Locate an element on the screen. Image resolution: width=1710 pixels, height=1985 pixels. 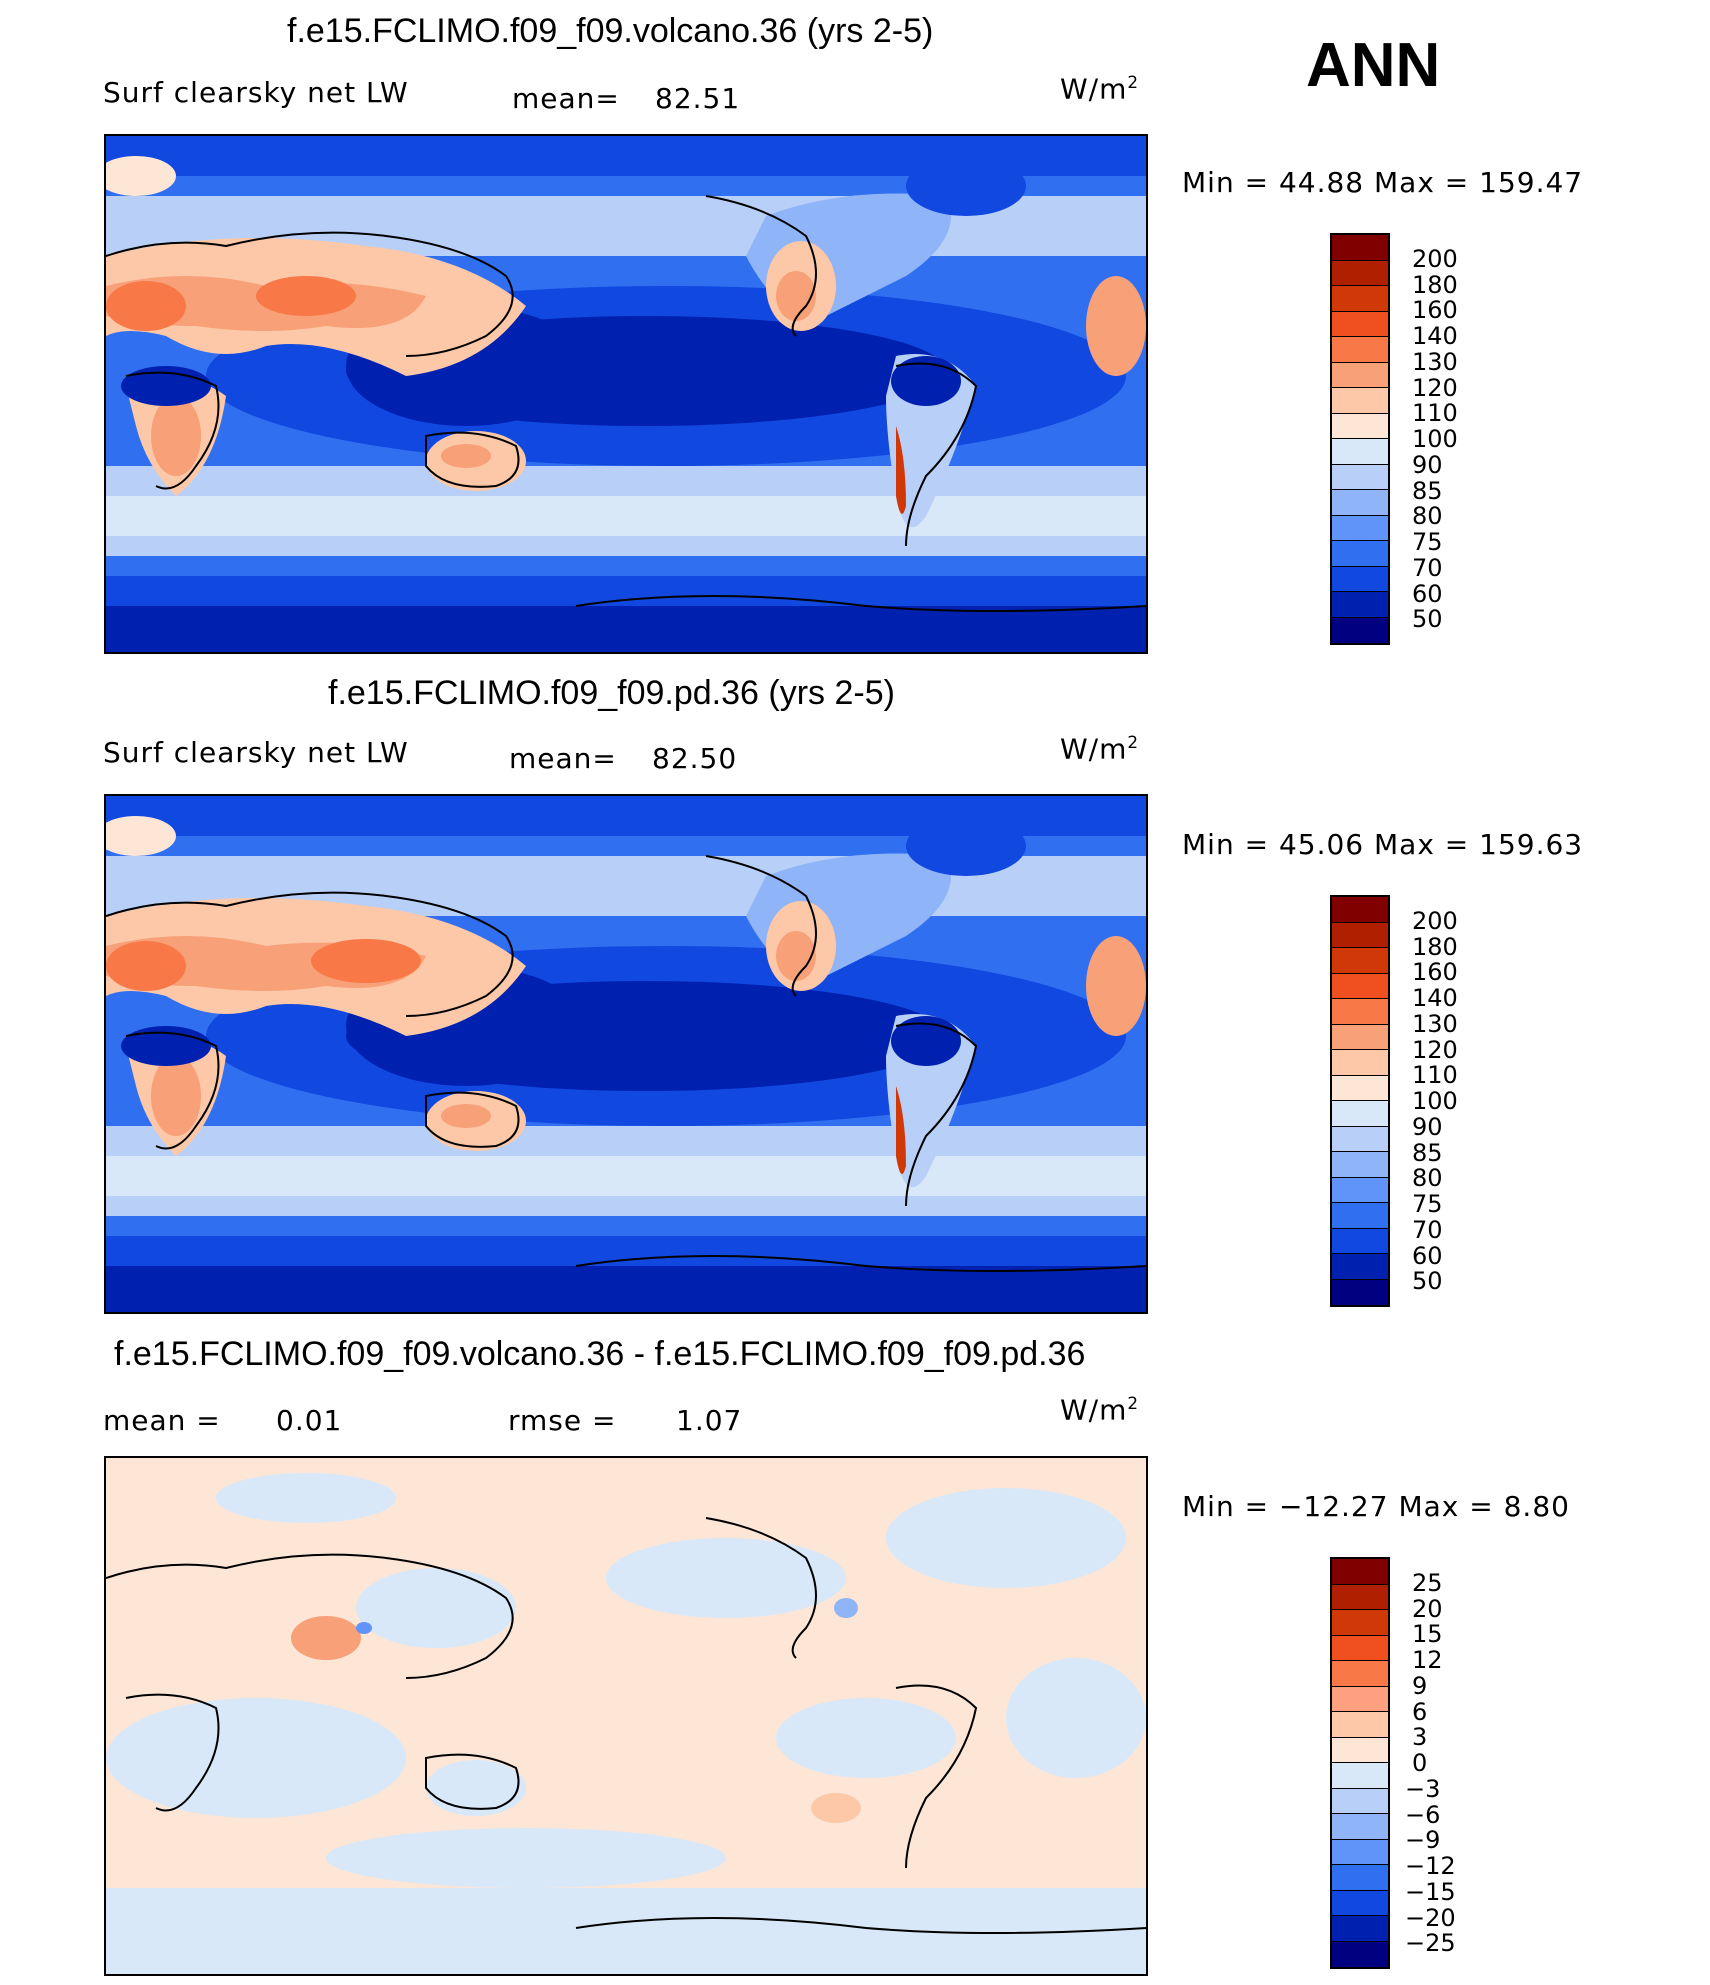
colorbar-tick-label: 60 is located at coordinates (1427, 593).